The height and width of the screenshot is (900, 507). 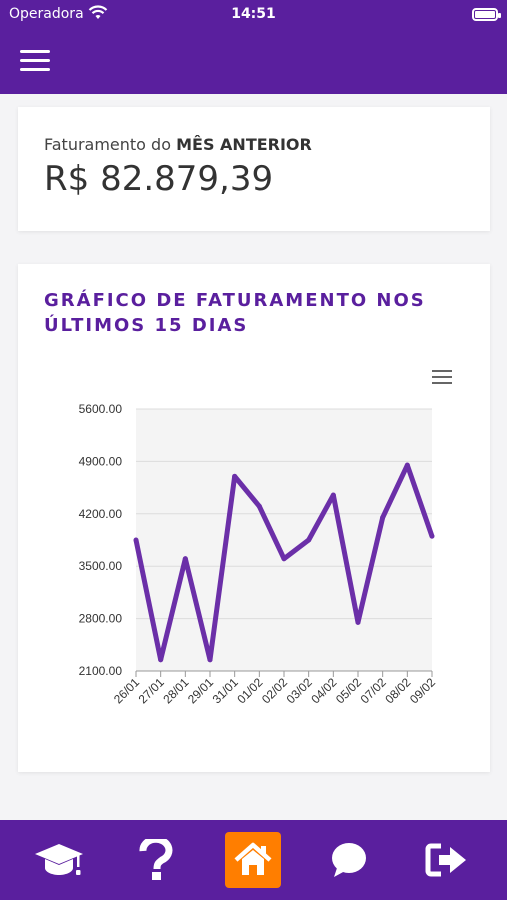 What do you see at coordinates (101, 409) in the screenshot?
I see `y-tick-label: 5600.00` at bounding box center [101, 409].